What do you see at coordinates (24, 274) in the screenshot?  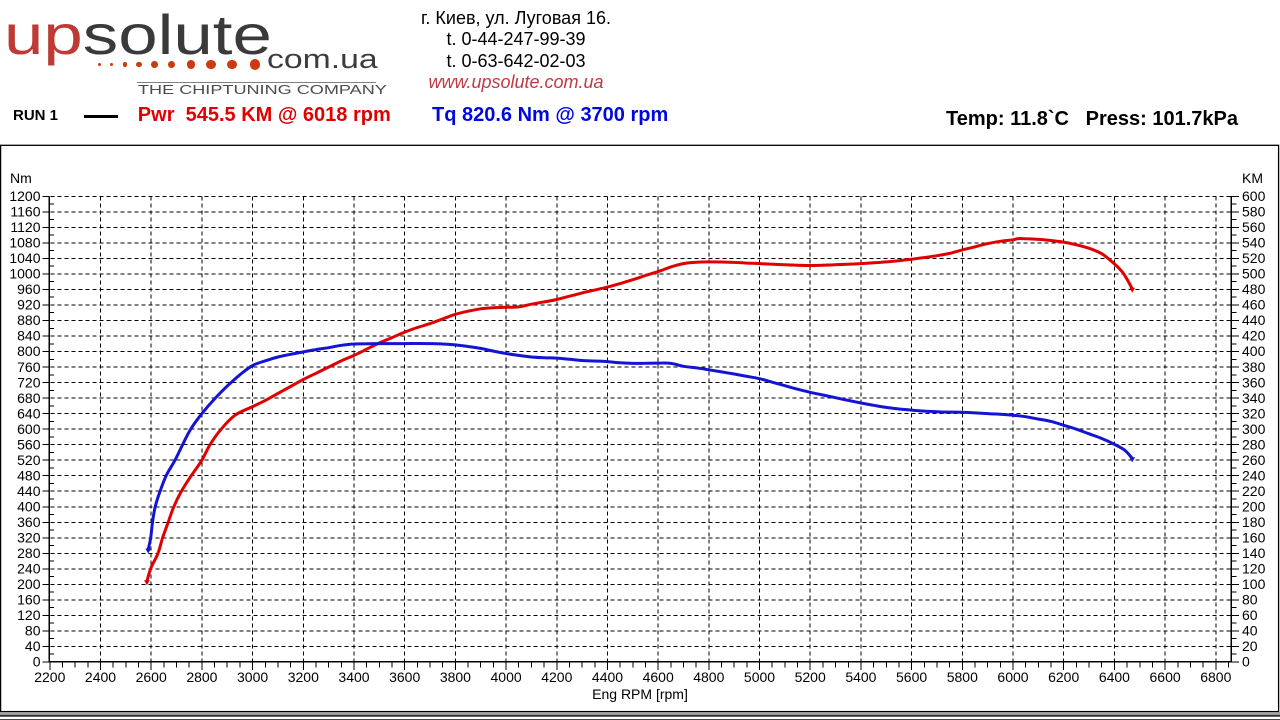 I see `svg-text: 1000` at bounding box center [24, 274].